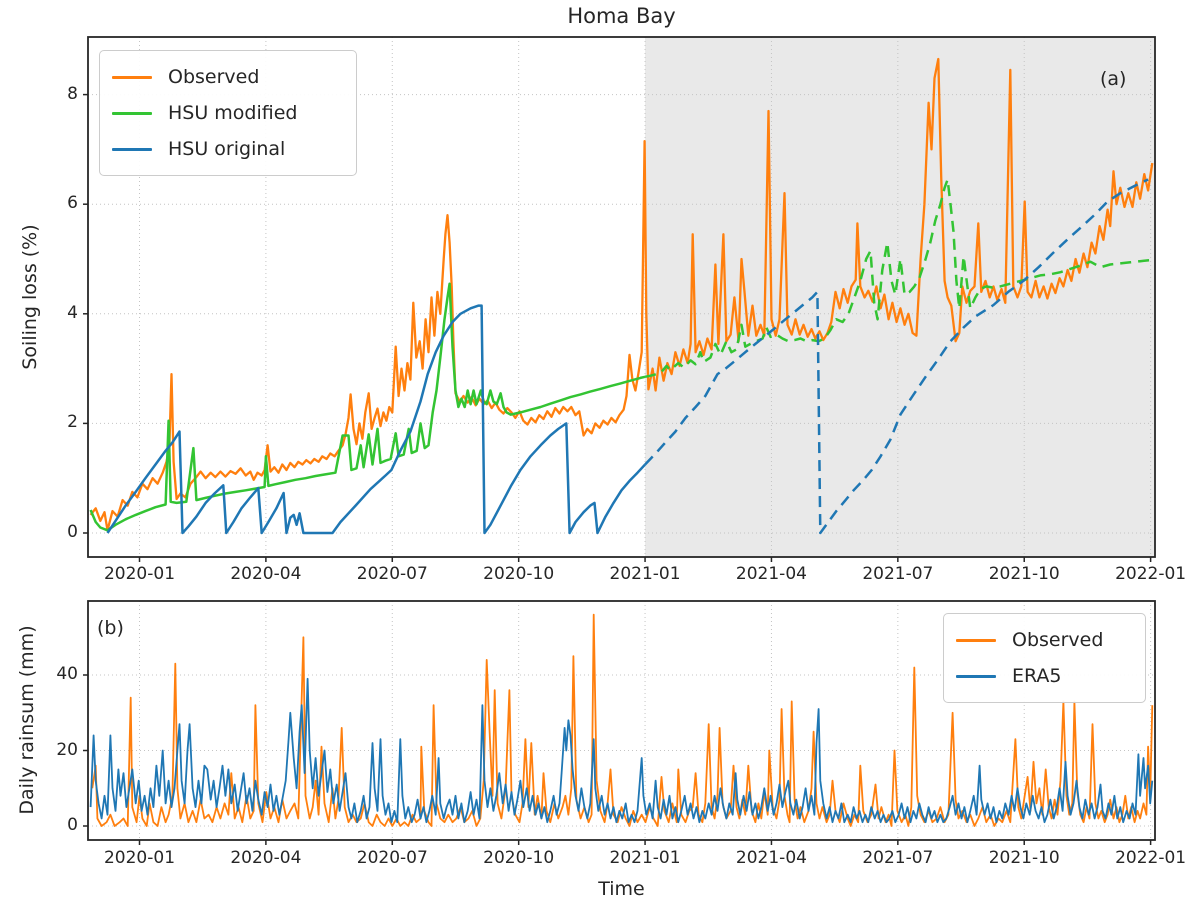 The image size is (1200, 911). I want to click on hsu-modified-solid-line-panel-a, so click(367, 407).